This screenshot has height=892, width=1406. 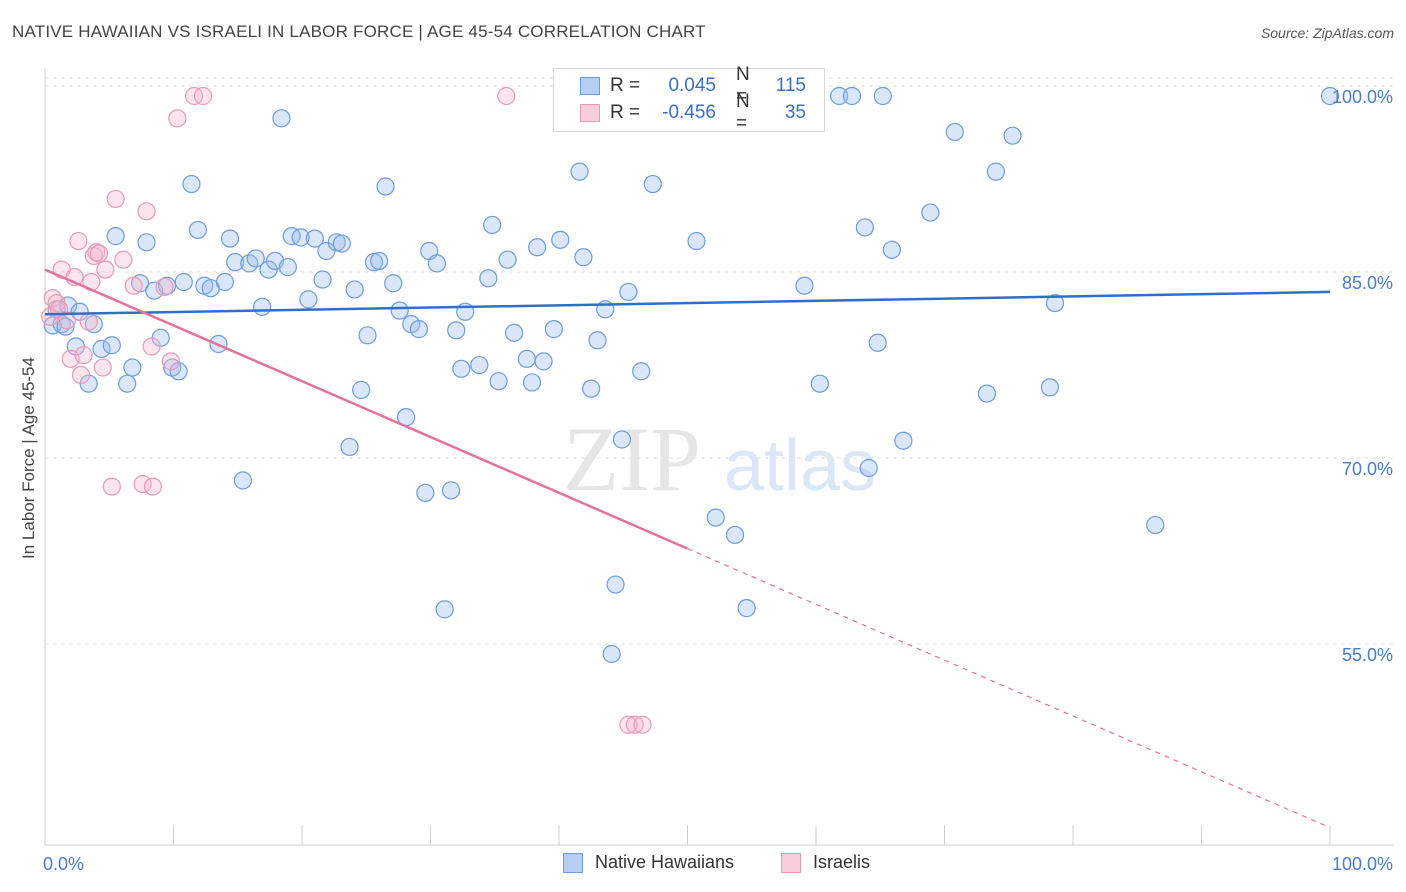 I want to click on trend-line-israelis, so click(x=366, y=409).